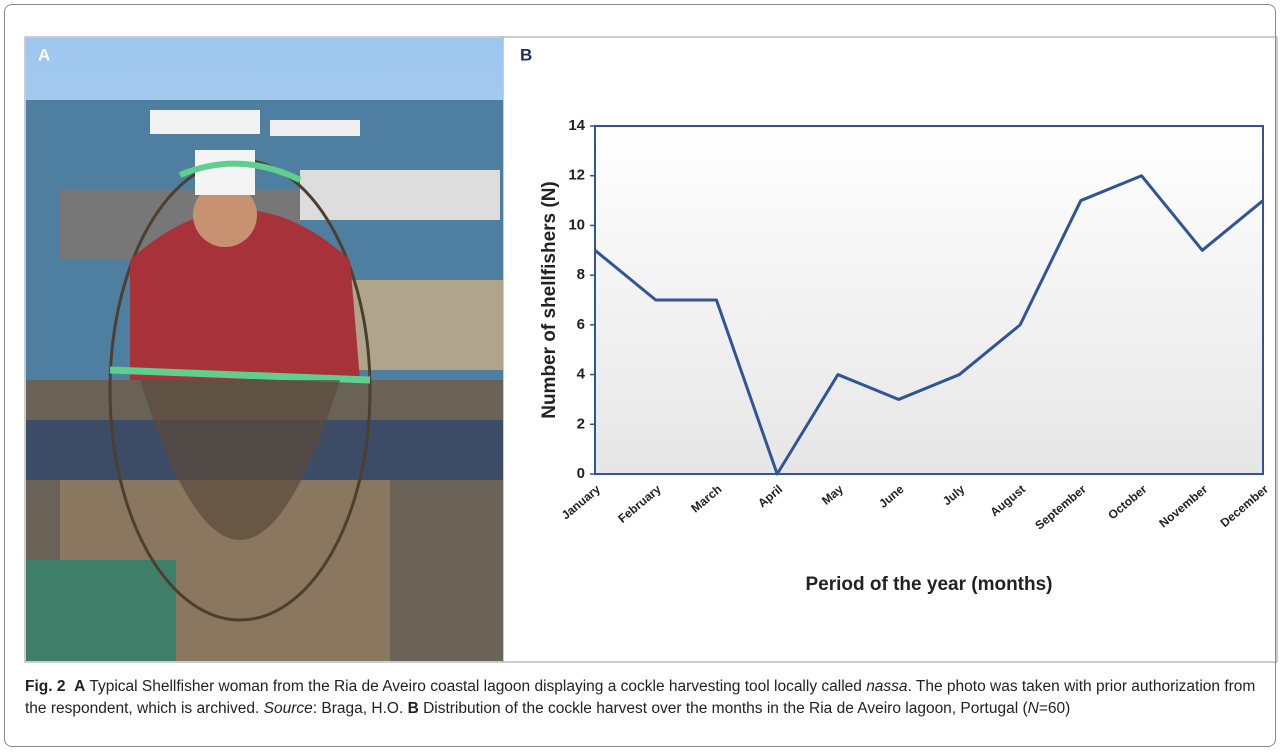  Describe the element at coordinates (954, 495) in the screenshot. I see `x-tick-label: July` at that location.